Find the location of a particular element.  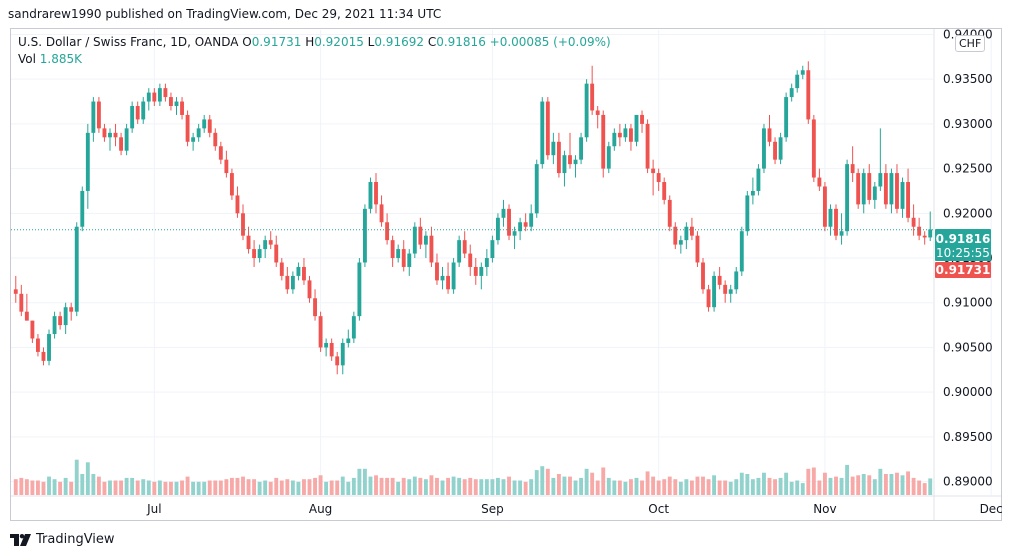

footer-brand: TradingView is located at coordinates (62, 539).